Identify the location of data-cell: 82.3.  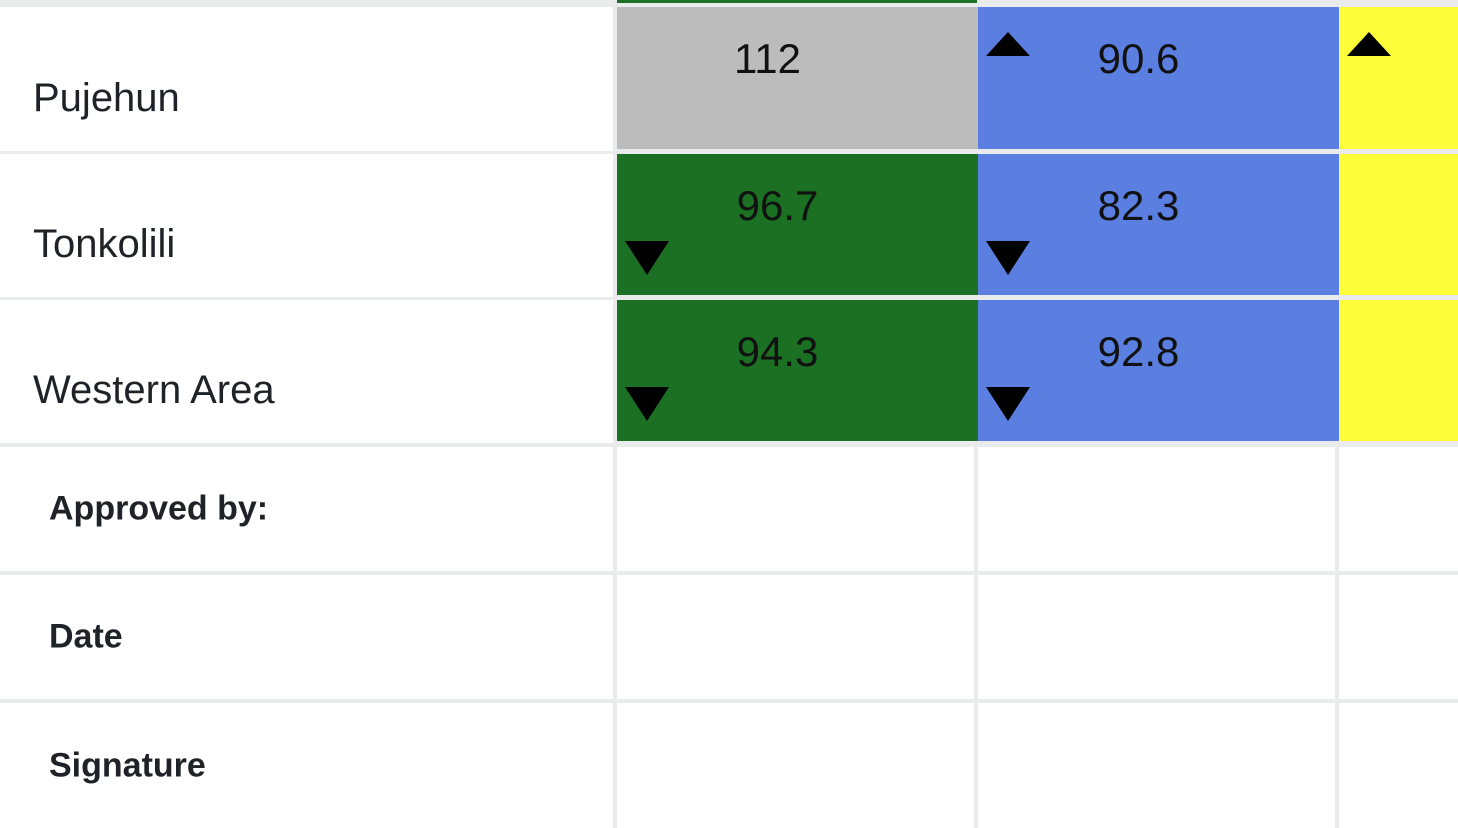
(1158, 224).